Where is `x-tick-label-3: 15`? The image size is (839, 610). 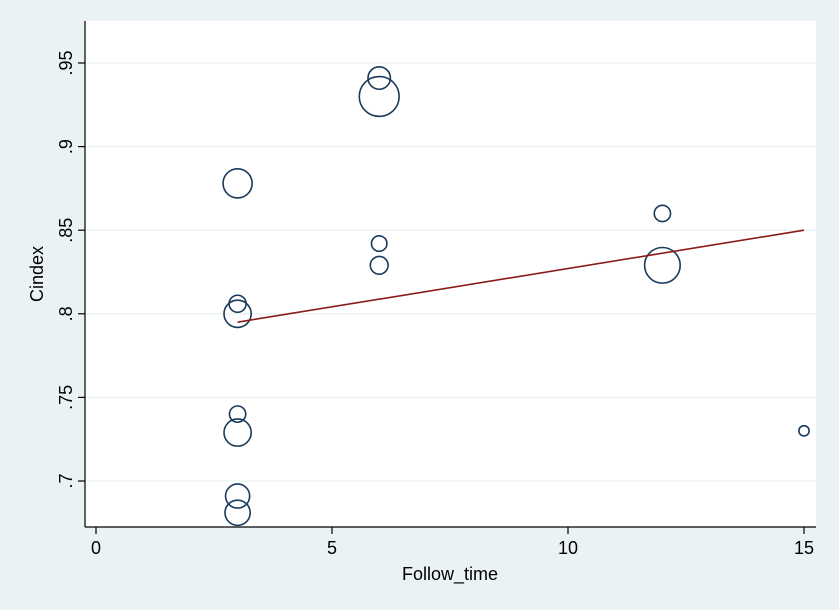 x-tick-label-3: 15 is located at coordinates (804, 548).